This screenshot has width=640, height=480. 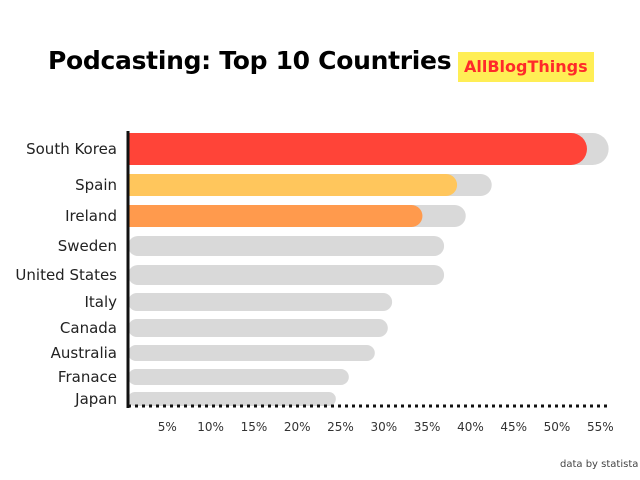 I want to click on x-tick-labels: 5% 10% 15% 20% 25% 30% 35% 40% 45% 50% 55%, so click(x=386, y=427).